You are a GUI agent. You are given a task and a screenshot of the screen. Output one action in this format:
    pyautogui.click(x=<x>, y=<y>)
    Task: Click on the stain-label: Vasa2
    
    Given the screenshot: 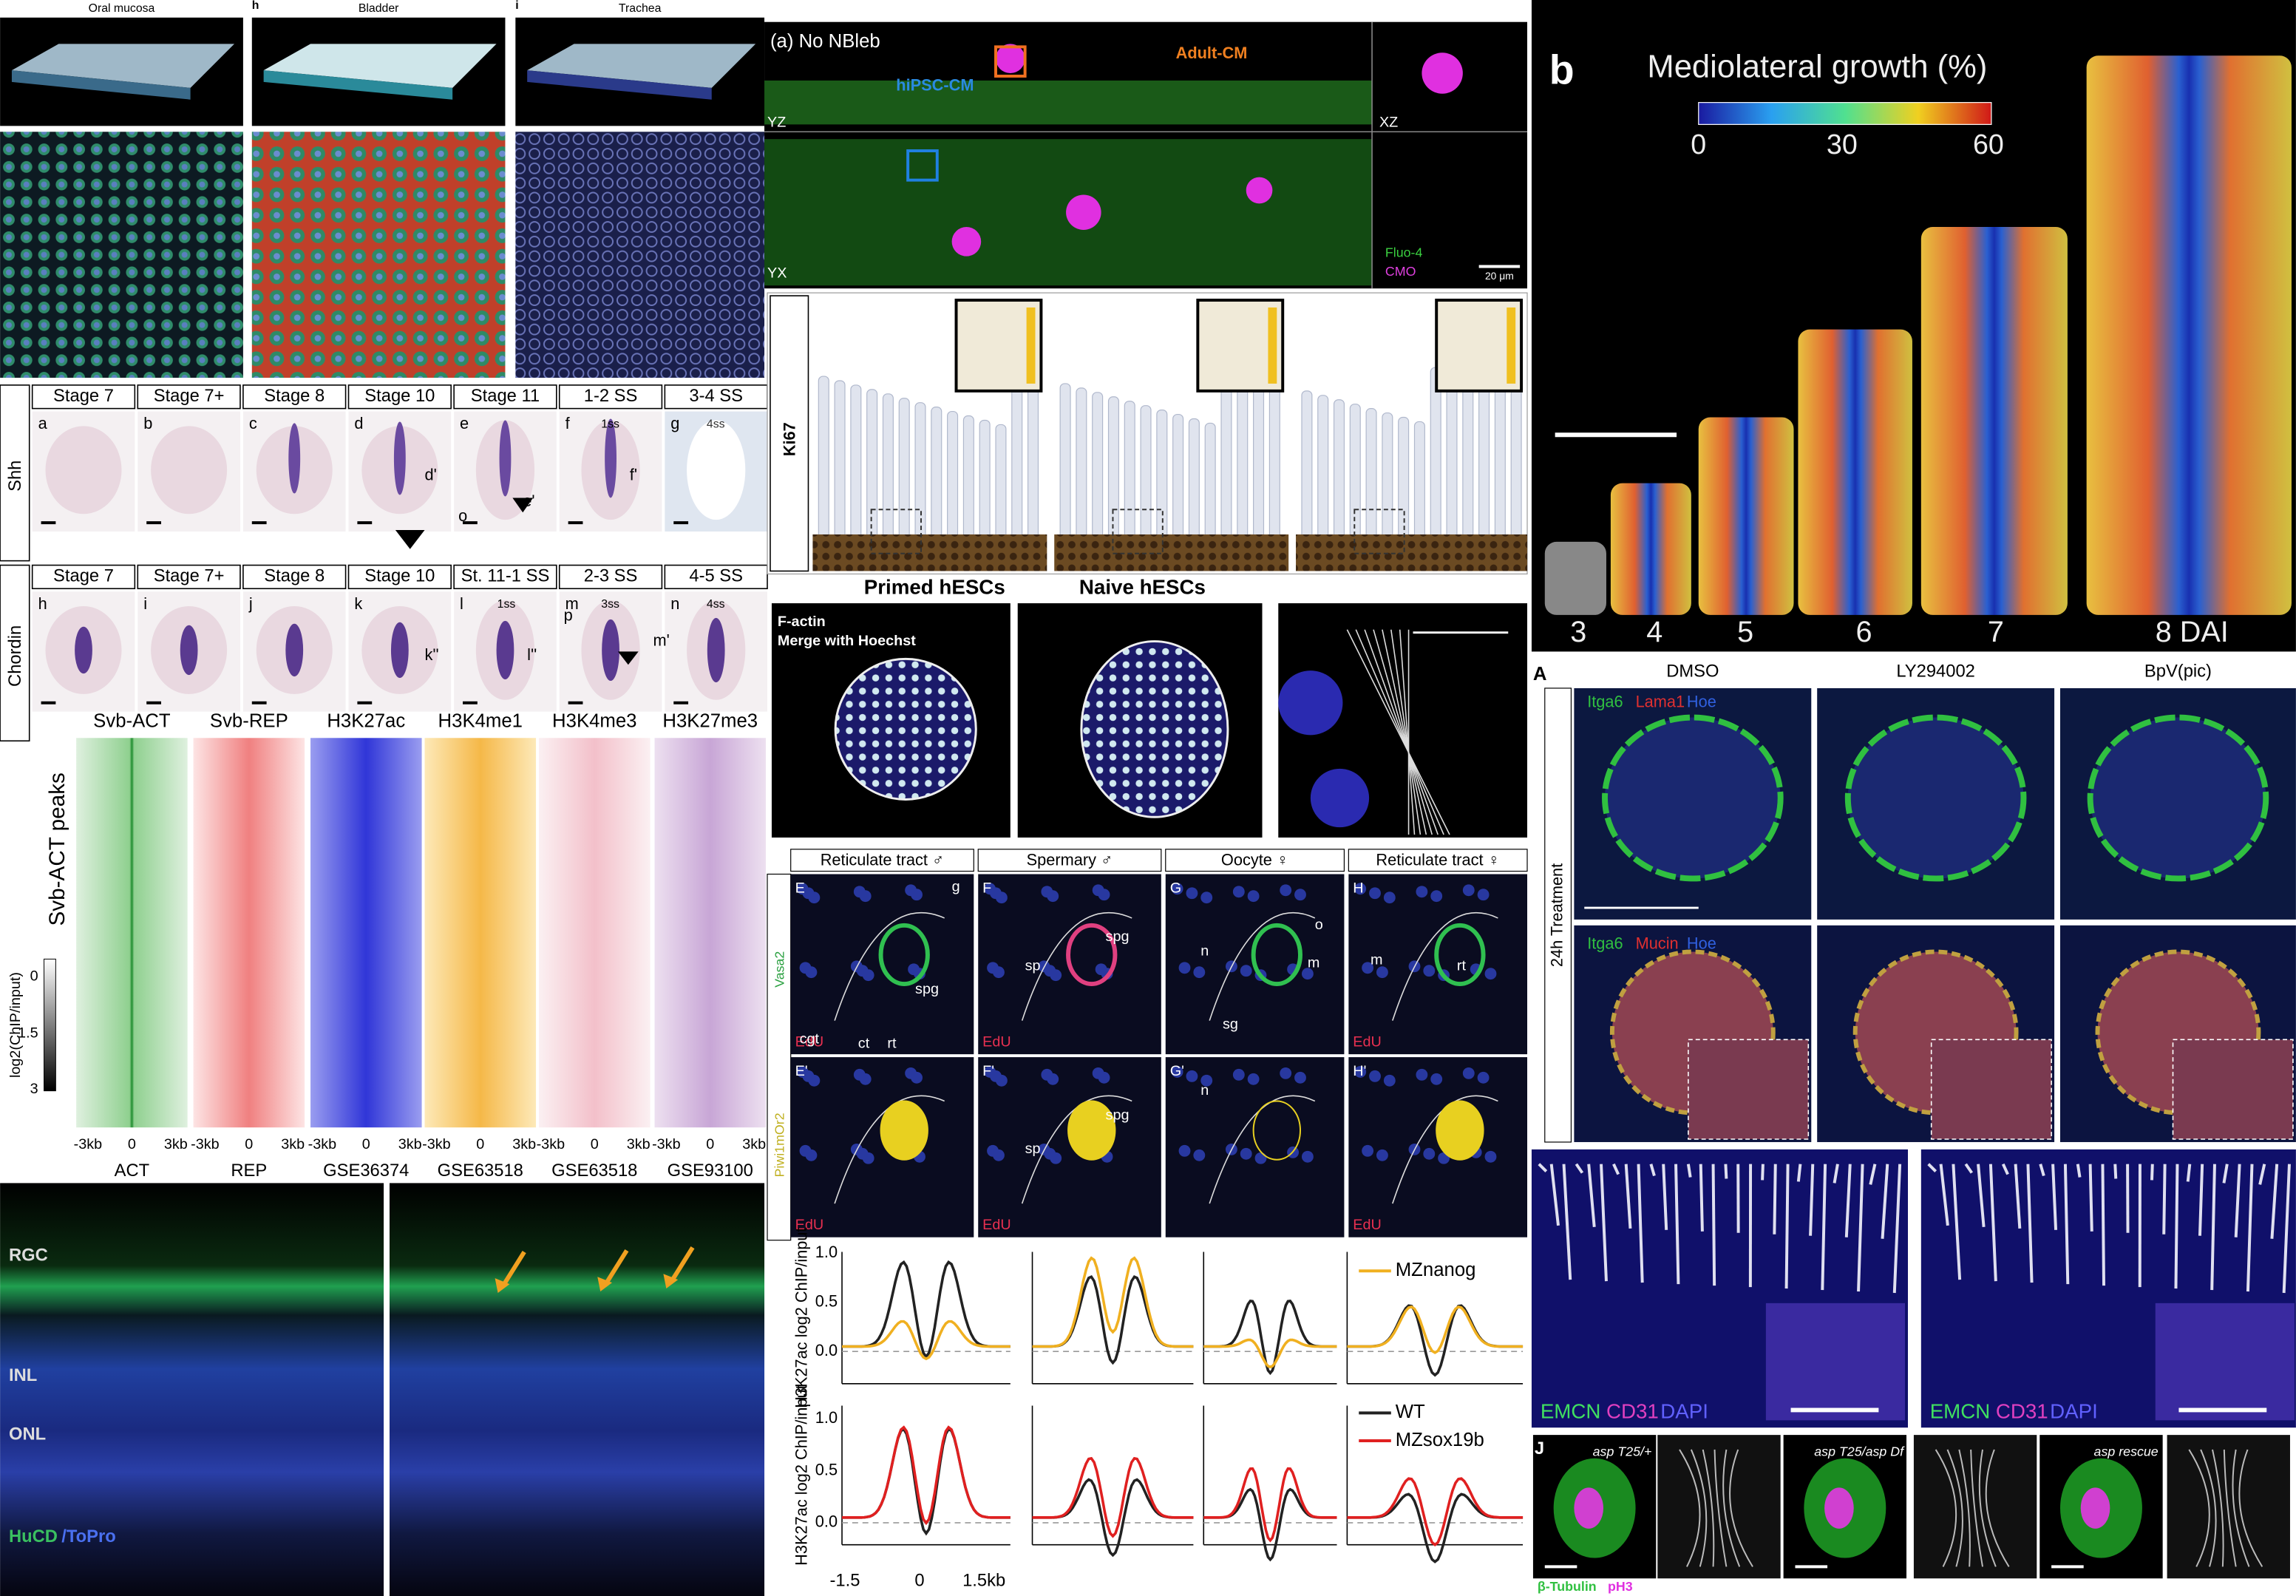 What is the action you would take?
    pyautogui.click(x=779, y=970)
    